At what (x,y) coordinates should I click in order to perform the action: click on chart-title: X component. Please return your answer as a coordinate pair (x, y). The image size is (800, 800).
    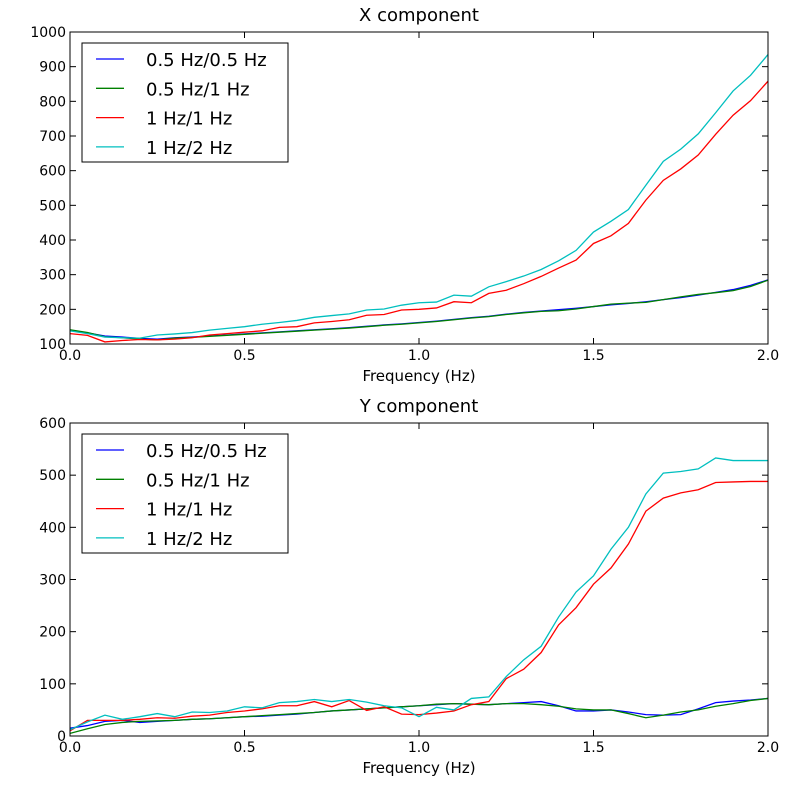
    Looking at the image, I should click on (419, 15).